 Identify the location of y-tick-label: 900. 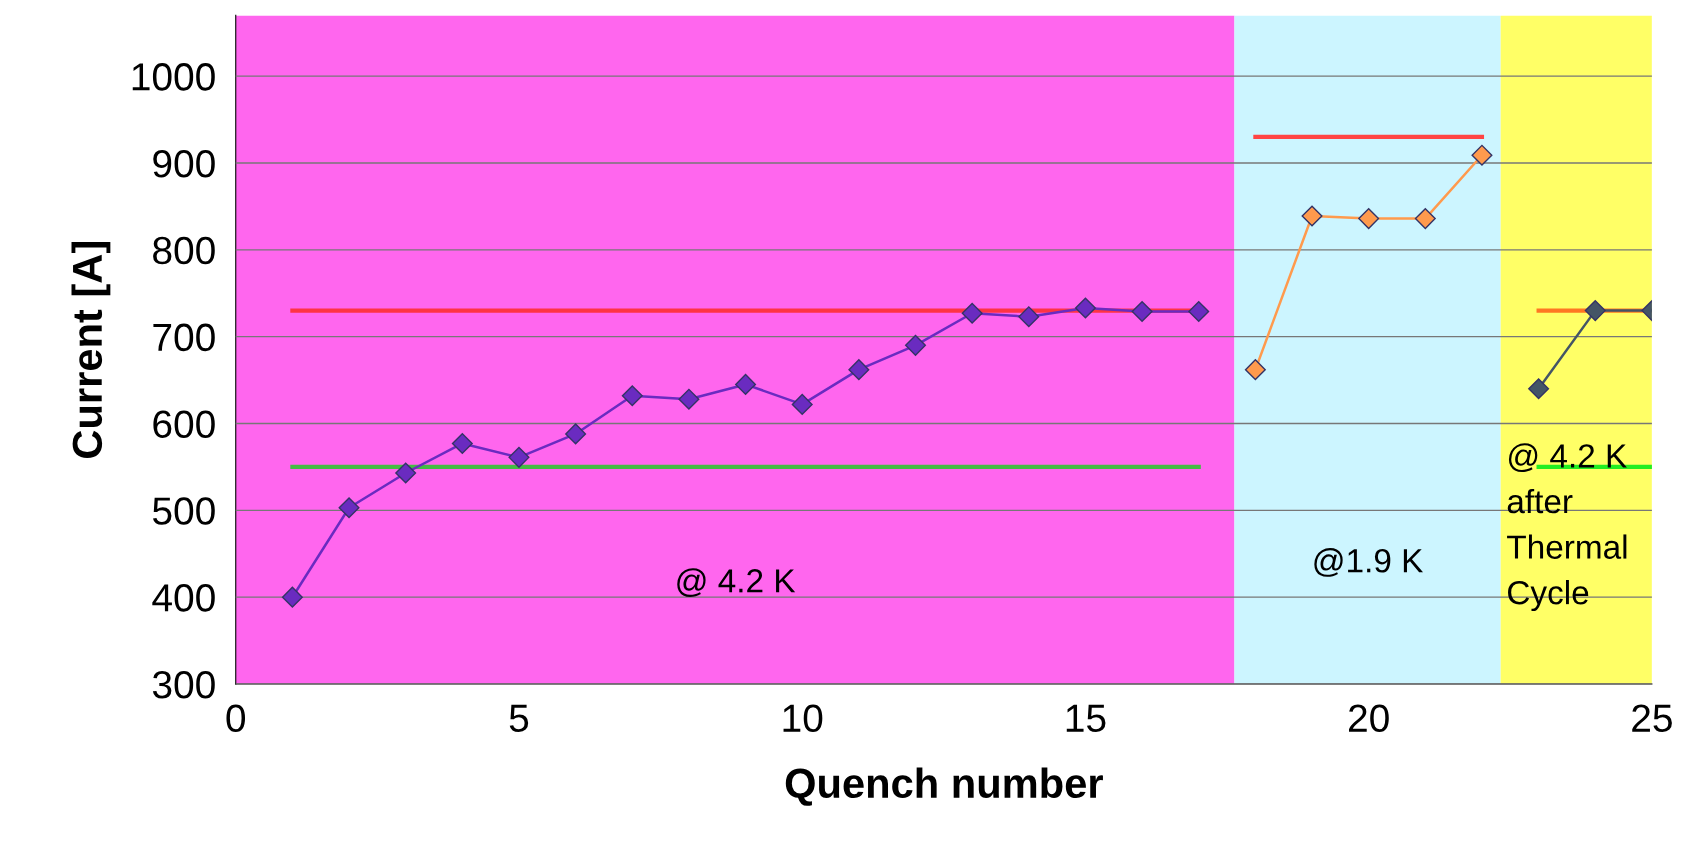
(184, 163).